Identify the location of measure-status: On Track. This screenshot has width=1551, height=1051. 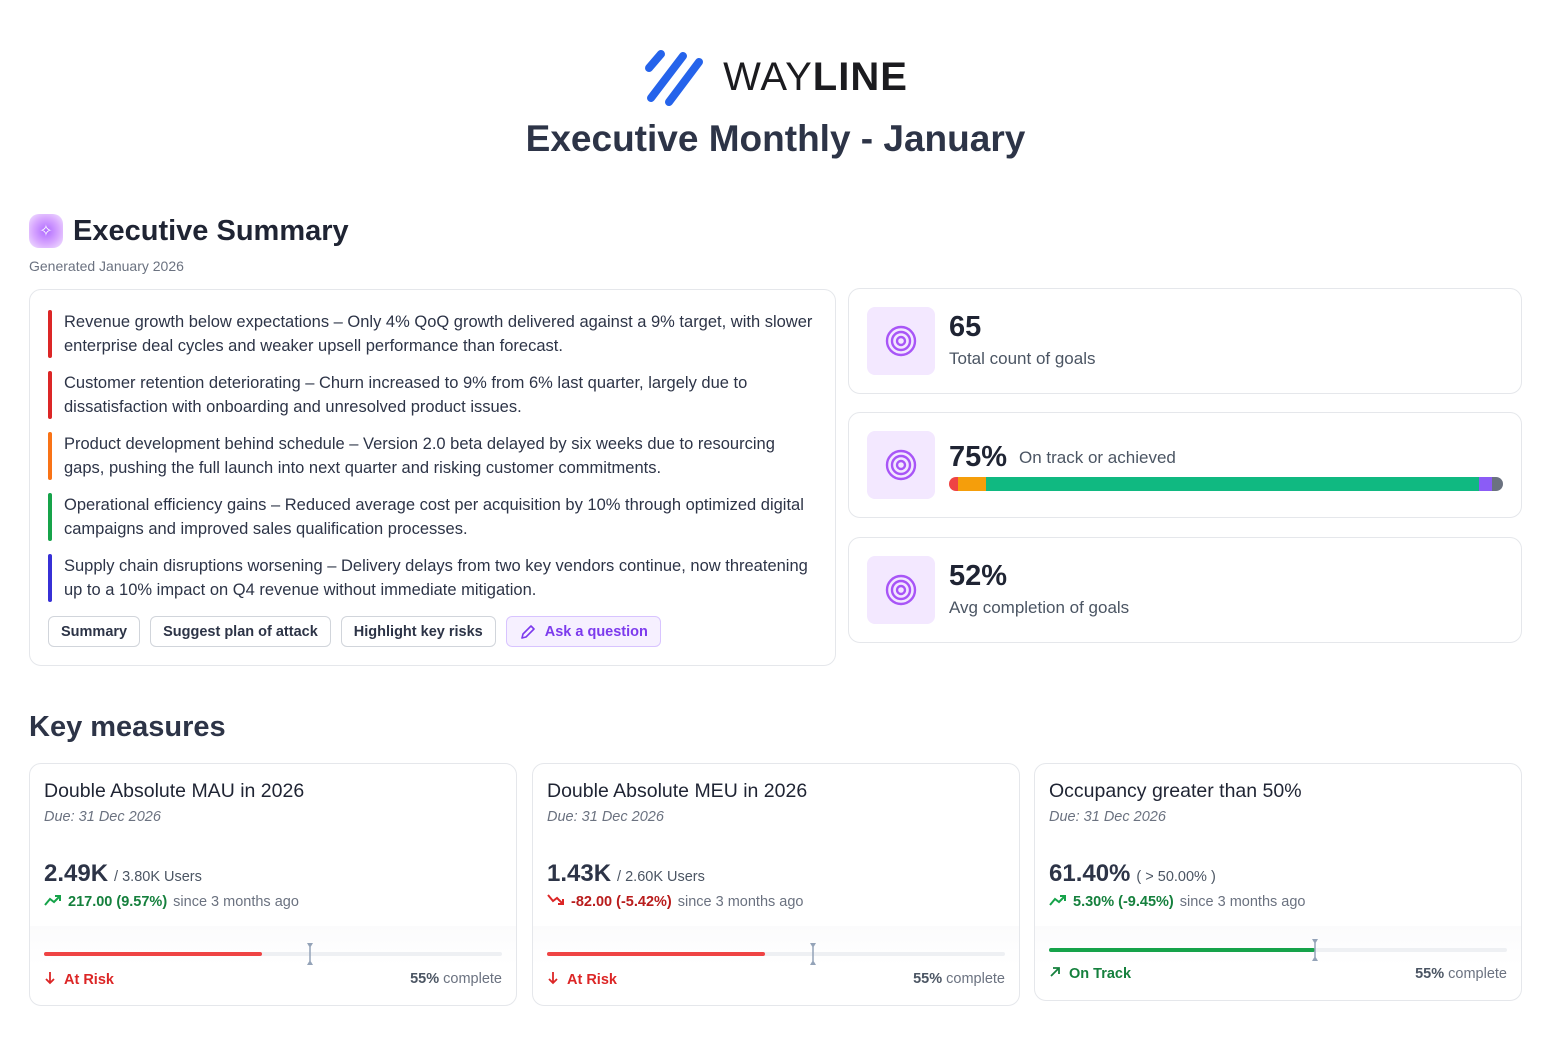
(1090, 974).